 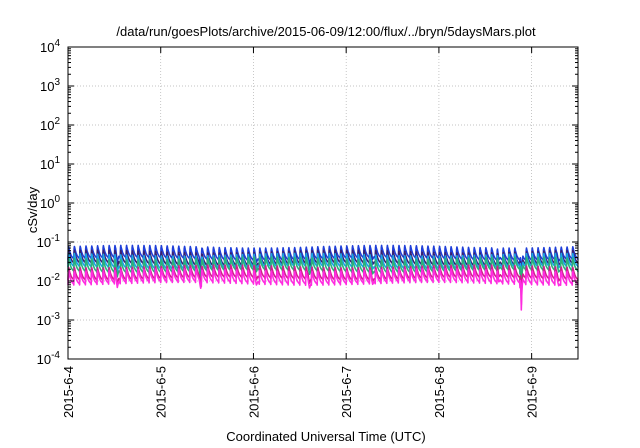 I want to click on y-tick-label: 10⁻³, so click(x=49, y=319).